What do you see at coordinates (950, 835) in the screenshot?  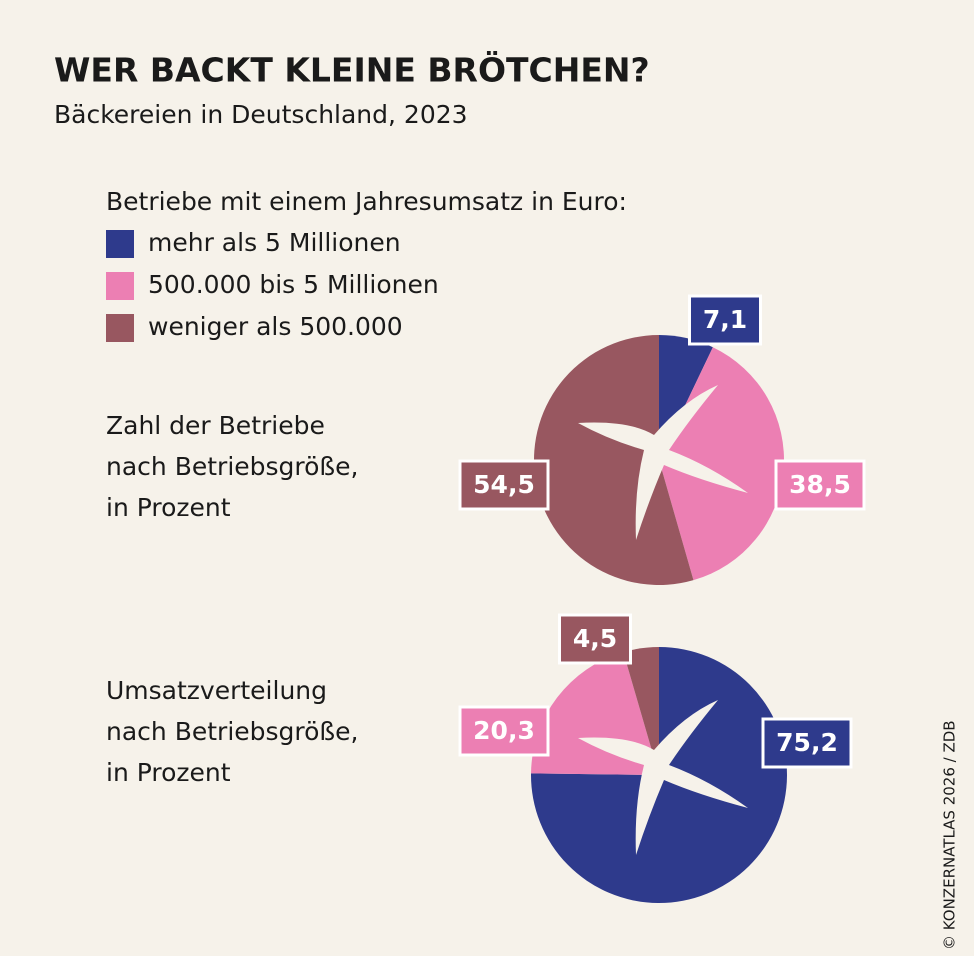 I see `credit: © KONZERNATLAS 2026 / ZDB` at bounding box center [950, 835].